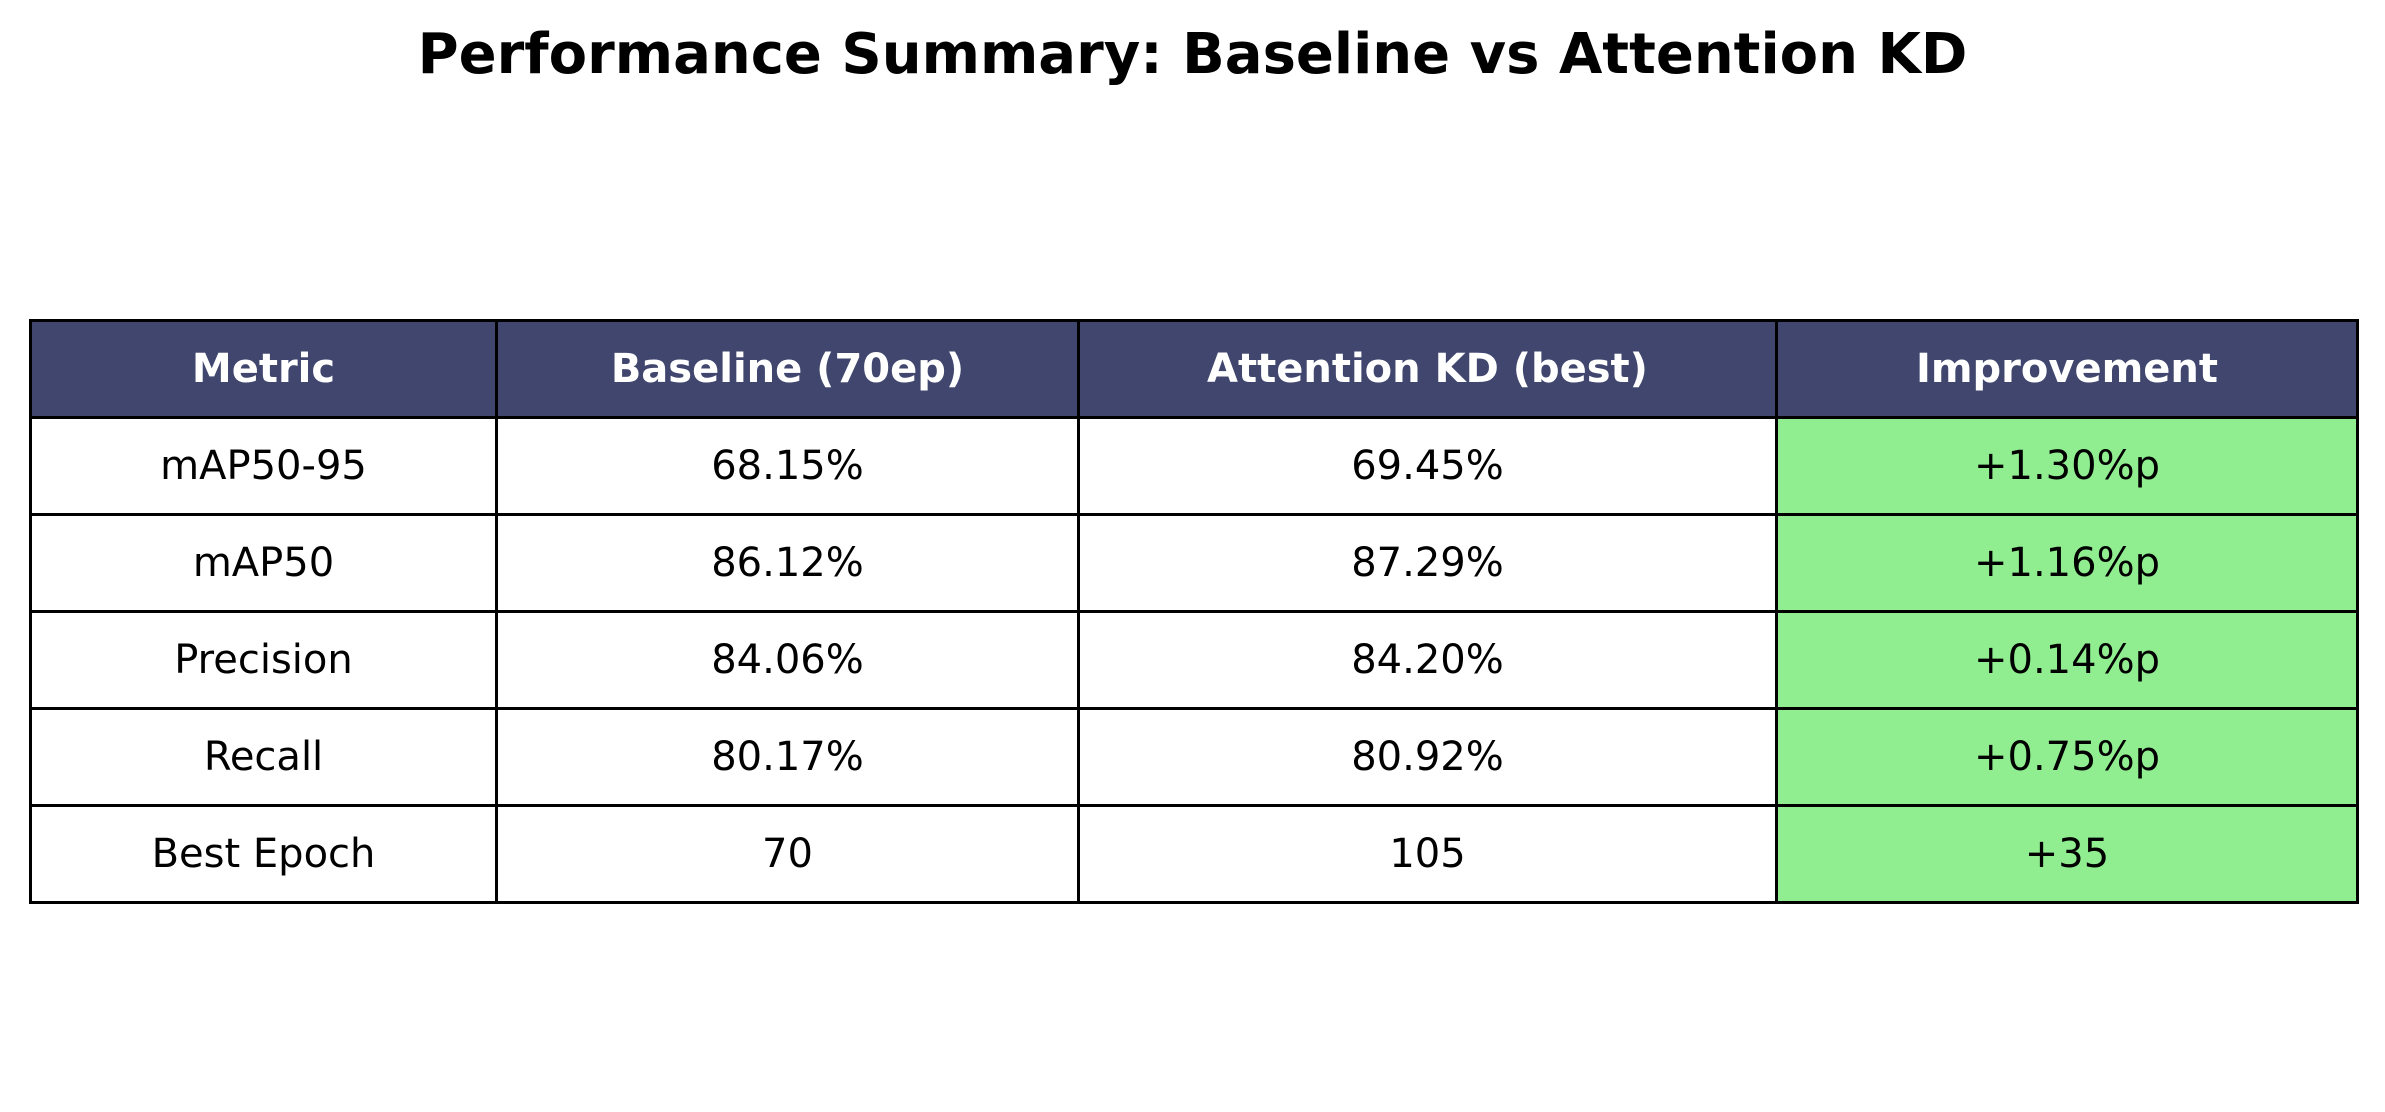 This screenshot has height=1112, width=2385. What do you see at coordinates (787, 660) in the screenshot?
I see `baseline-cell: 84.06%` at bounding box center [787, 660].